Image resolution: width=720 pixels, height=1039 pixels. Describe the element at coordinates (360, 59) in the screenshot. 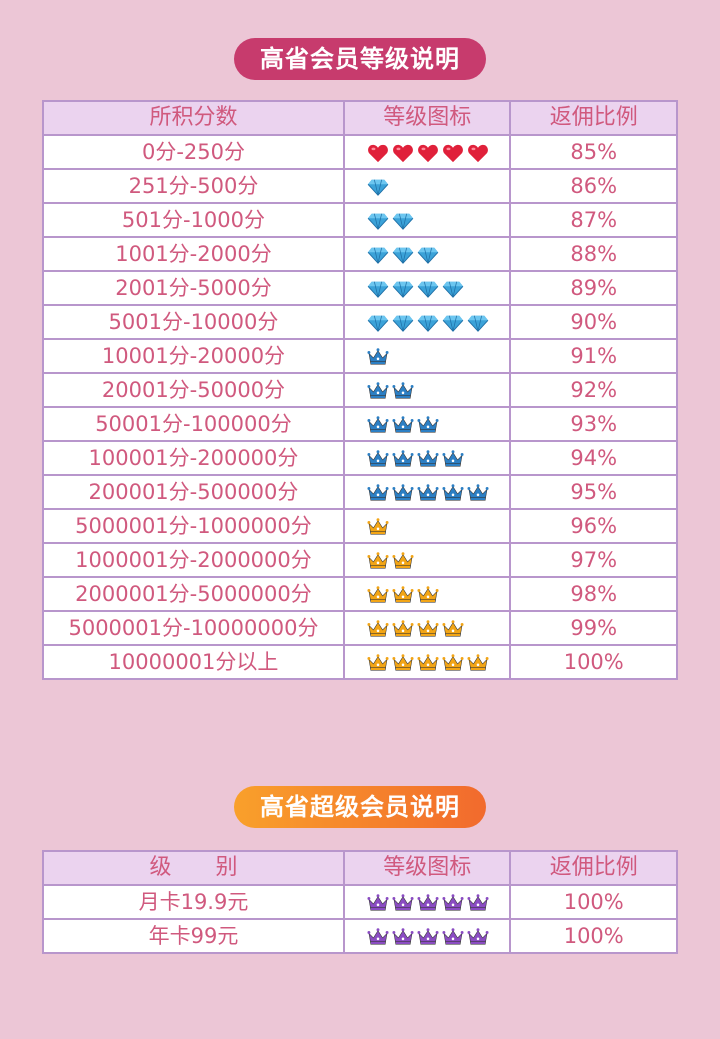

I see `section1-title: 高省会员等级说明` at that location.